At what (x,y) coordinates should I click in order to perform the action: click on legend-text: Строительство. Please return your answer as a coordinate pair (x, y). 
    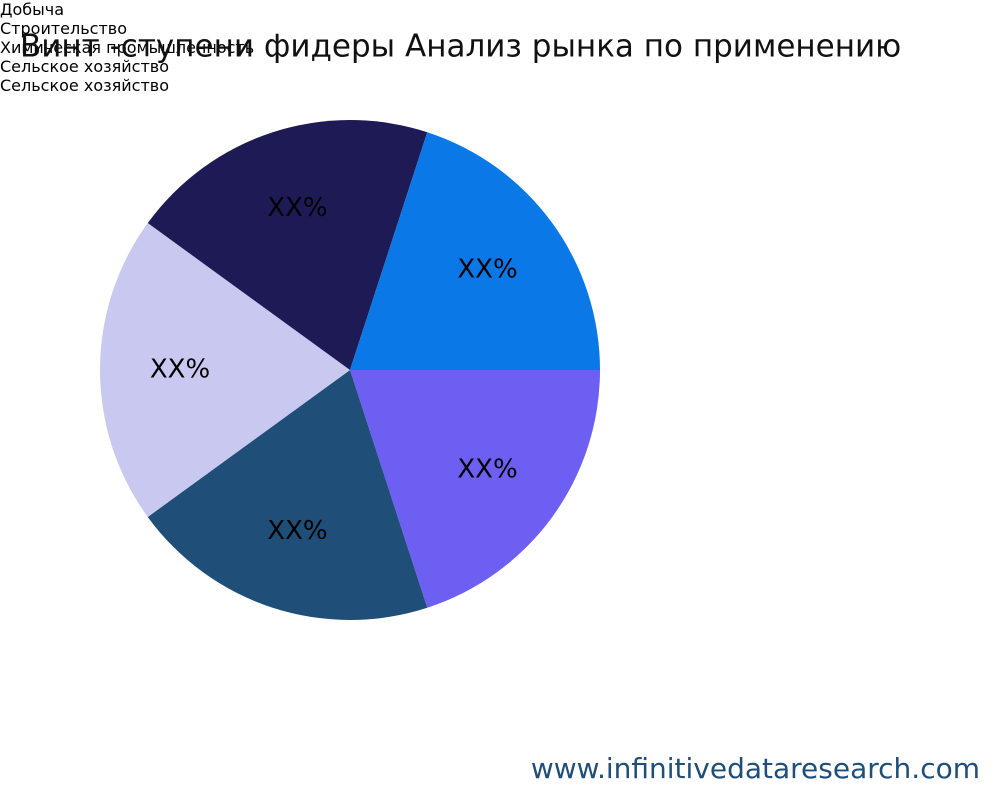
    Looking at the image, I should click on (63, 28).